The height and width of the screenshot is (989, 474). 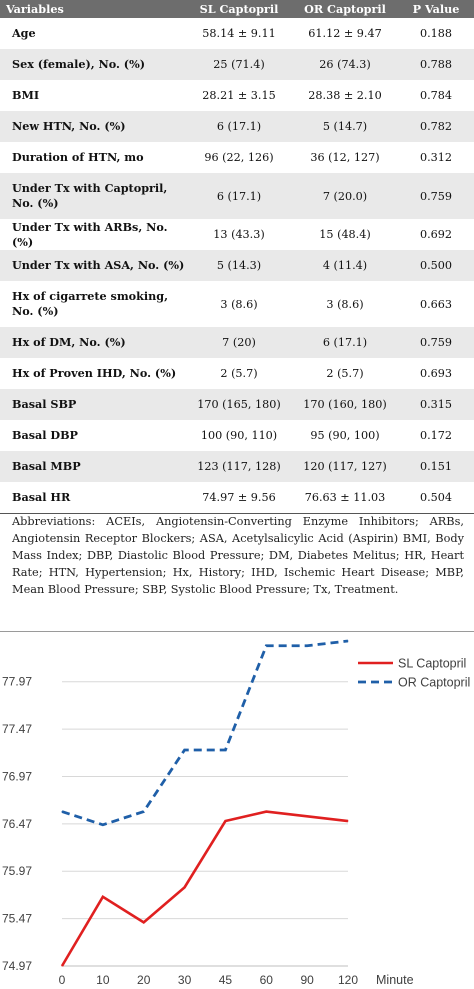 What do you see at coordinates (436, 466) in the screenshot?
I see `row-p-value: 0.151` at bounding box center [436, 466].